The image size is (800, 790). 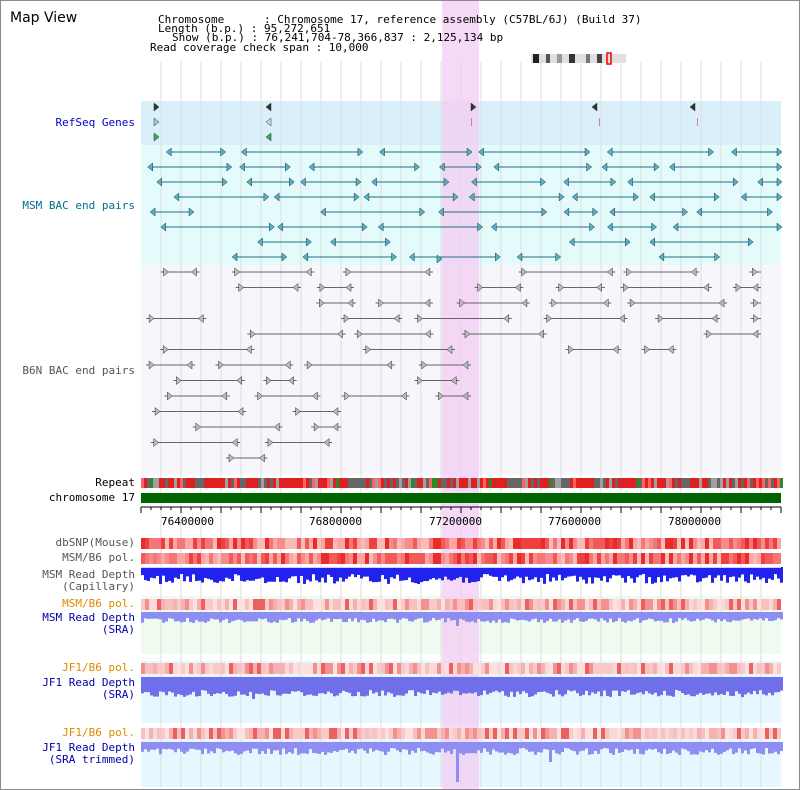 I want to click on track-label-chromosome: chromosome 17, so click(x=91, y=497).